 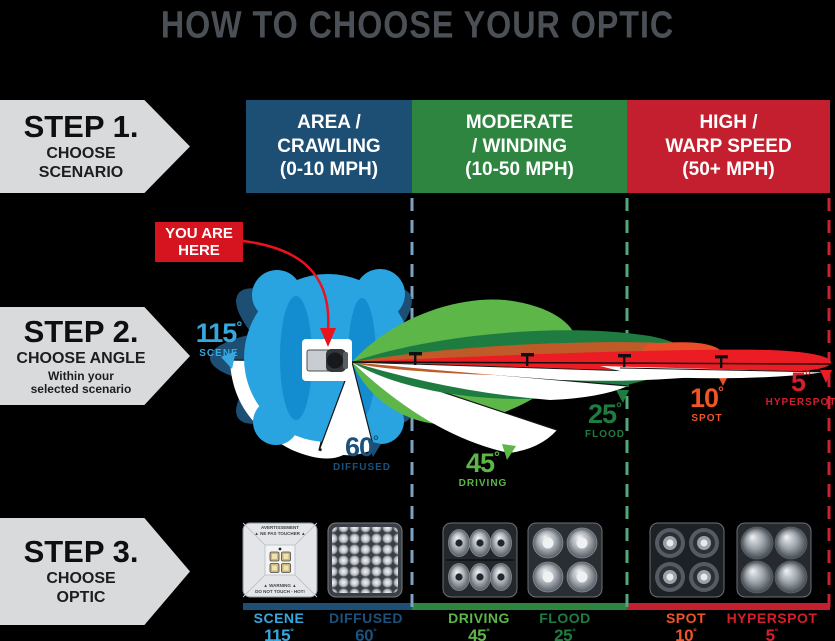 I want to click on diffused-angle-arrowhead, so click(x=374, y=449).